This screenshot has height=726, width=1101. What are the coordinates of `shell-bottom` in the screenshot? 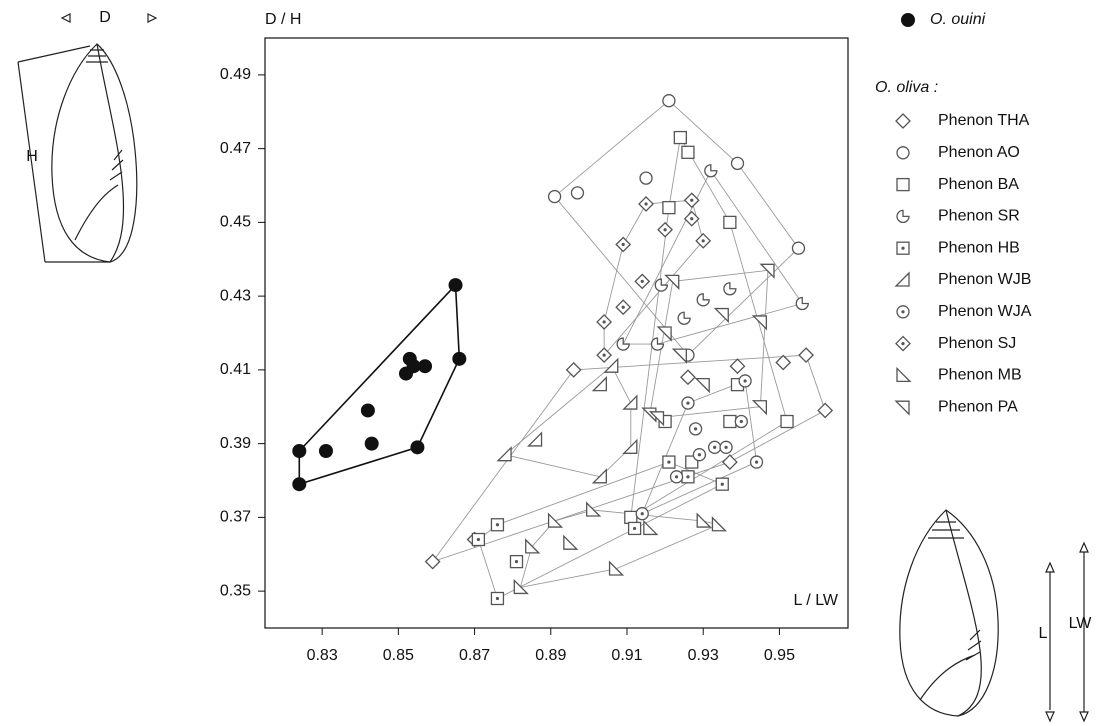 It's located at (994, 616).